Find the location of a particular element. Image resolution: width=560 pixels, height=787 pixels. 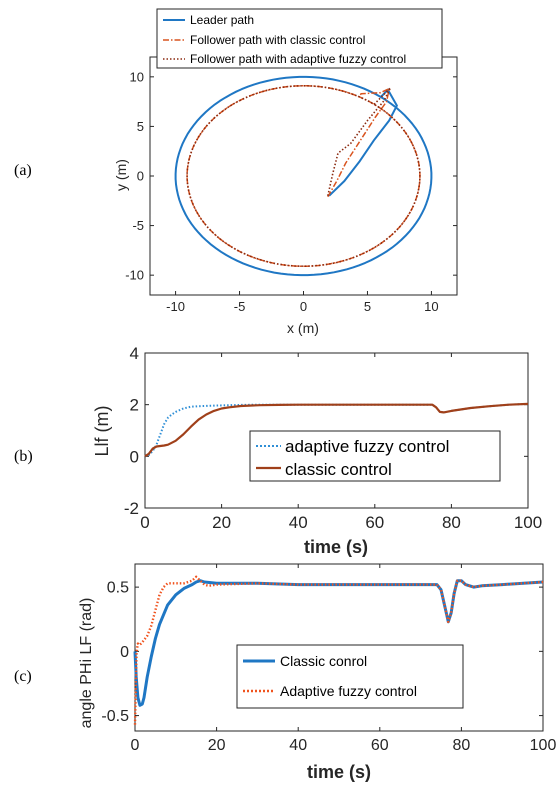

x-axis-label-a: x (m) is located at coordinates (303, 328).